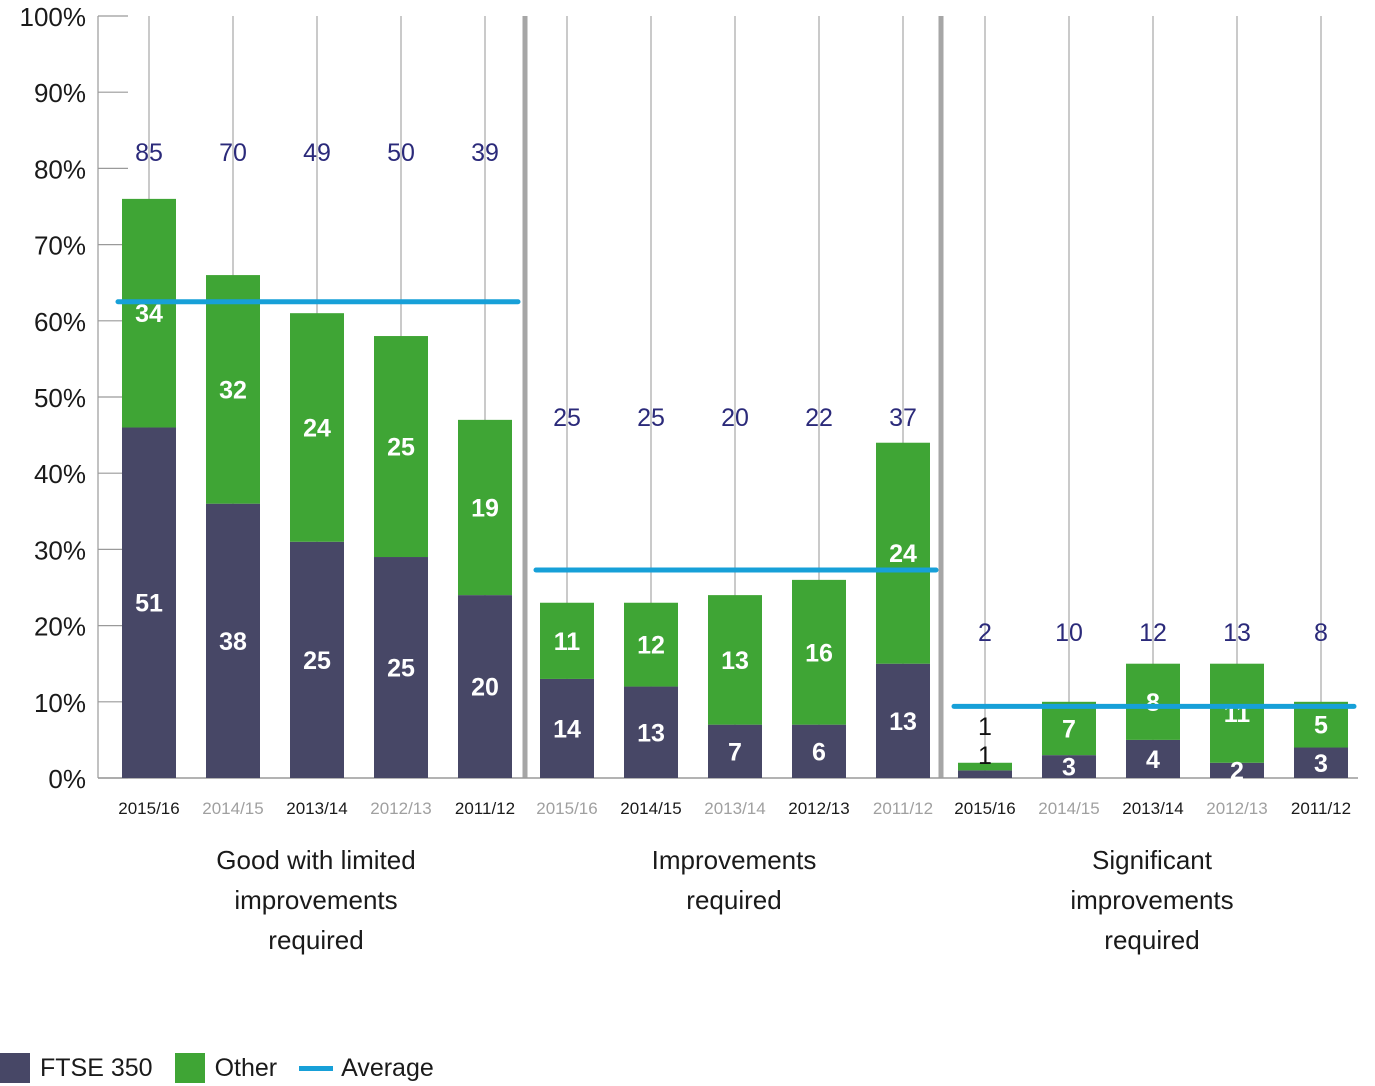 This screenshot has height=1086, width=1375. Describe the element at coordinates (149, 153) in the screenshot. I see `bar-total-label: 85` at that location.